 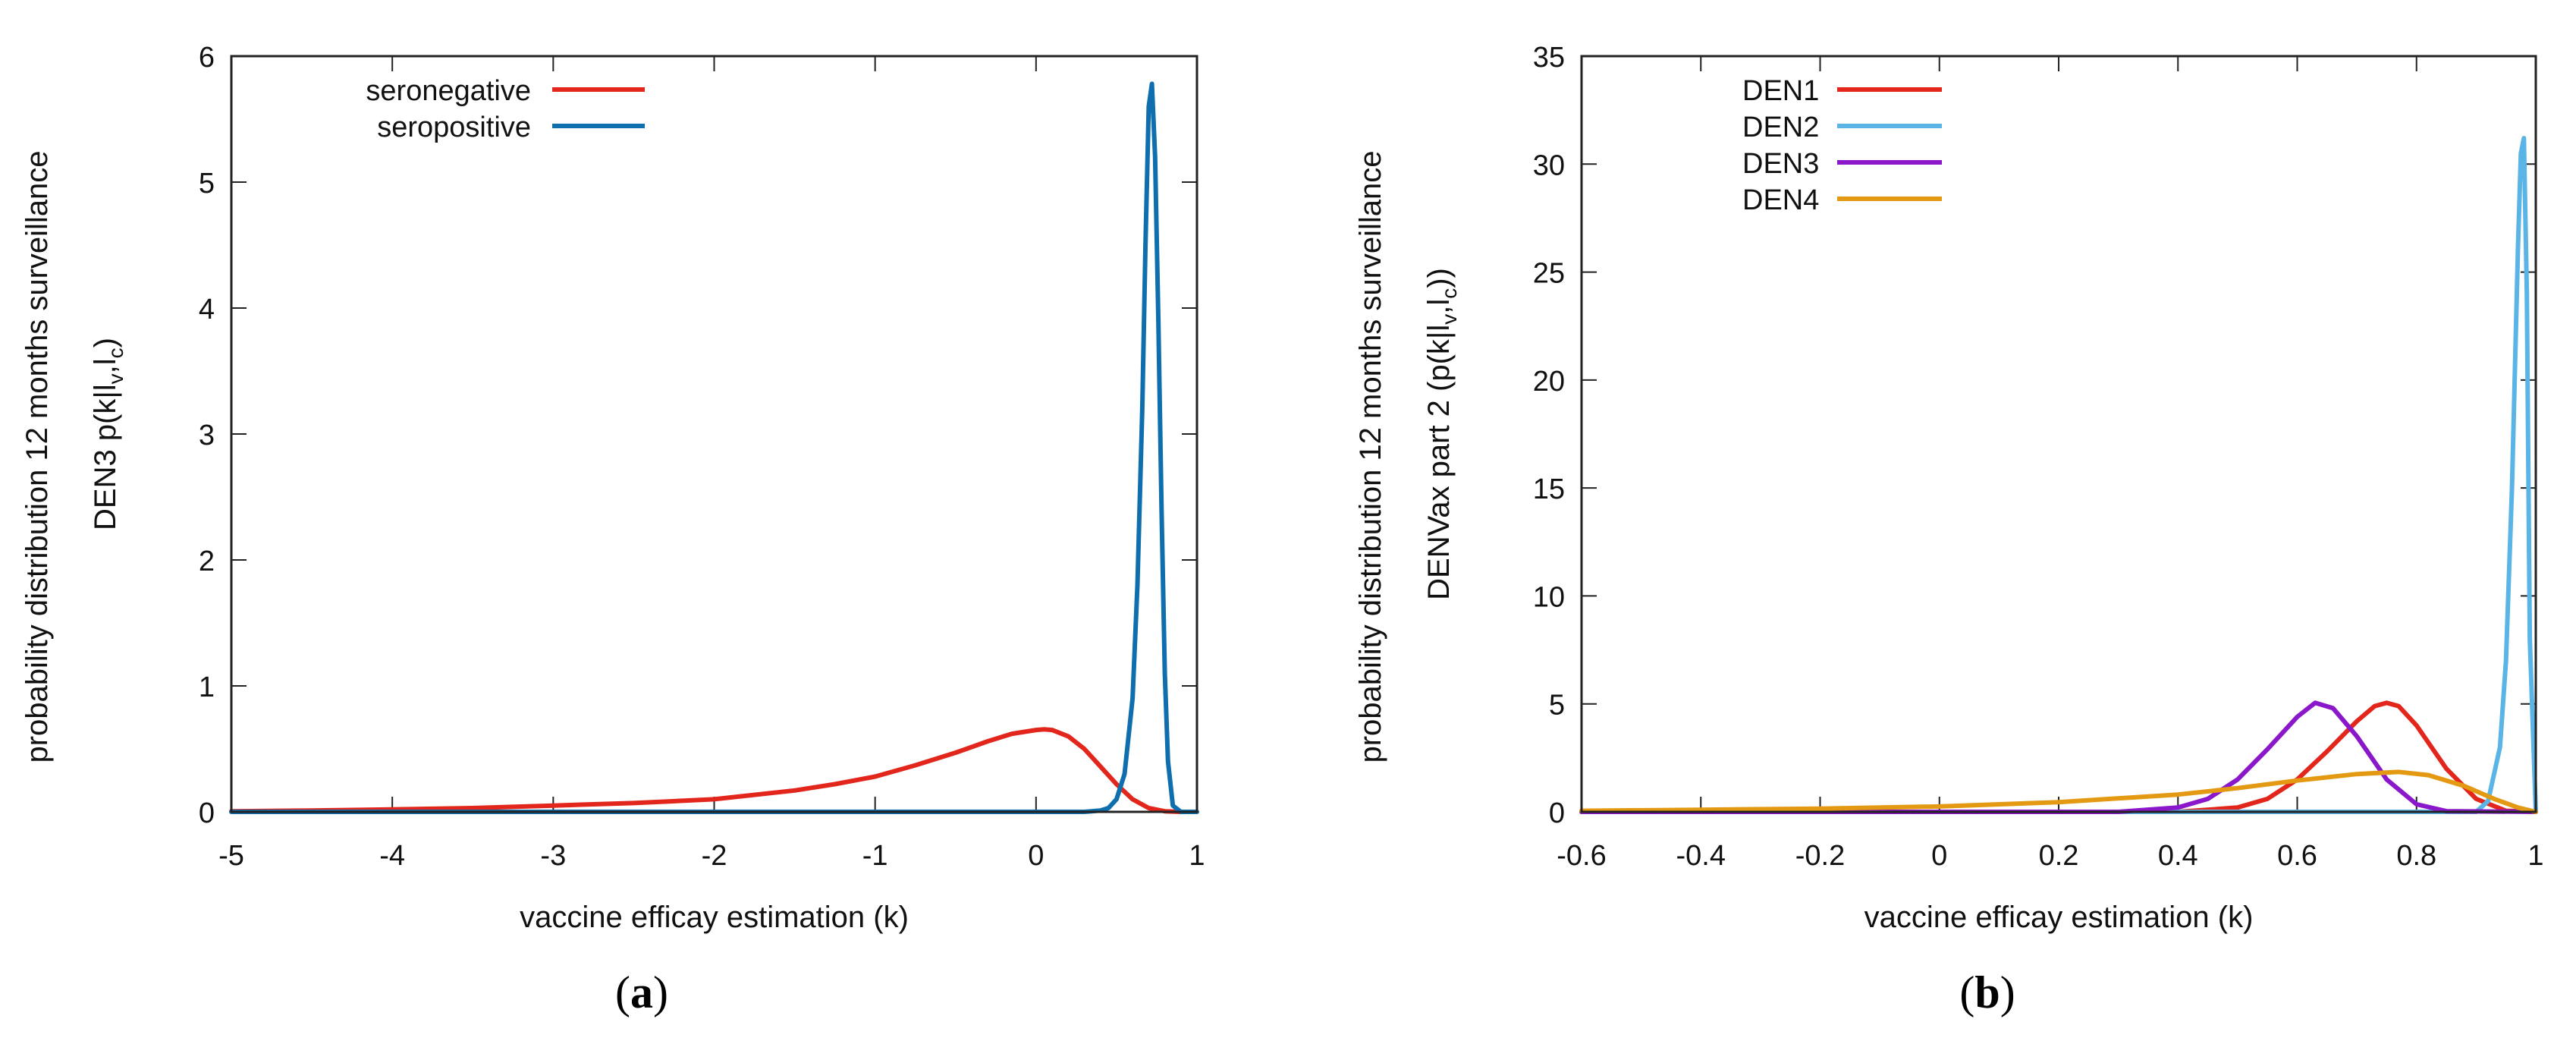 I want to click on panel-b-ytick-label: 0, so click(x=1557, y=813).